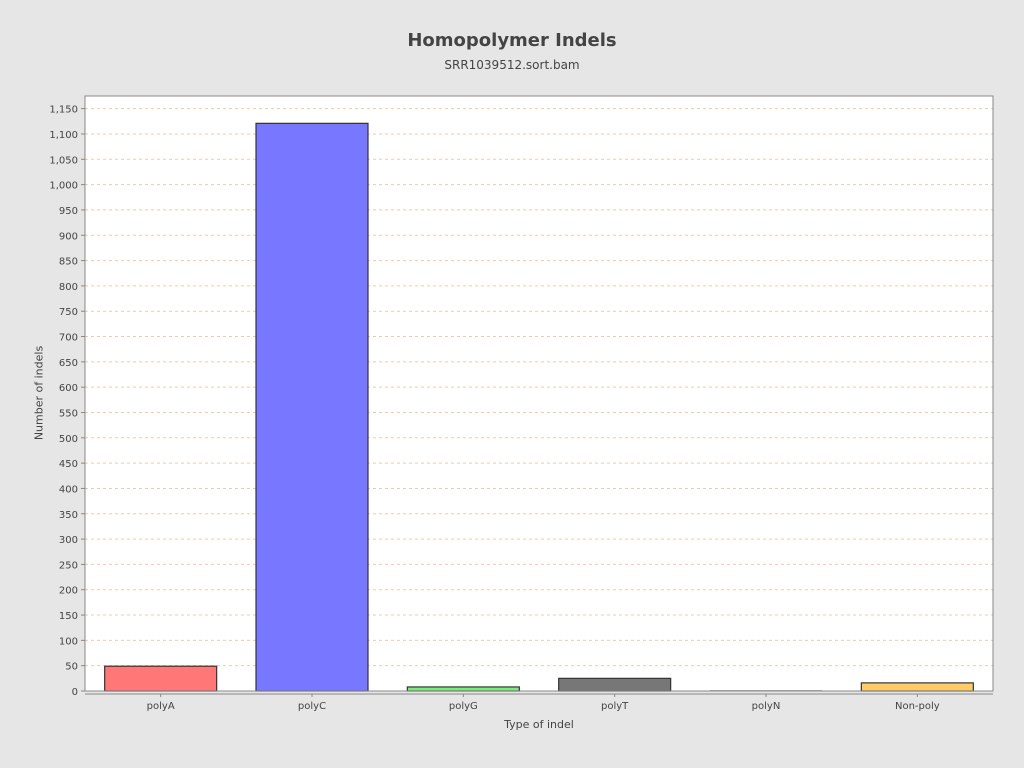  Describe the element at coordinates (463, 706) in the screenshot. I see `x-tick-label: polyG` at that location.